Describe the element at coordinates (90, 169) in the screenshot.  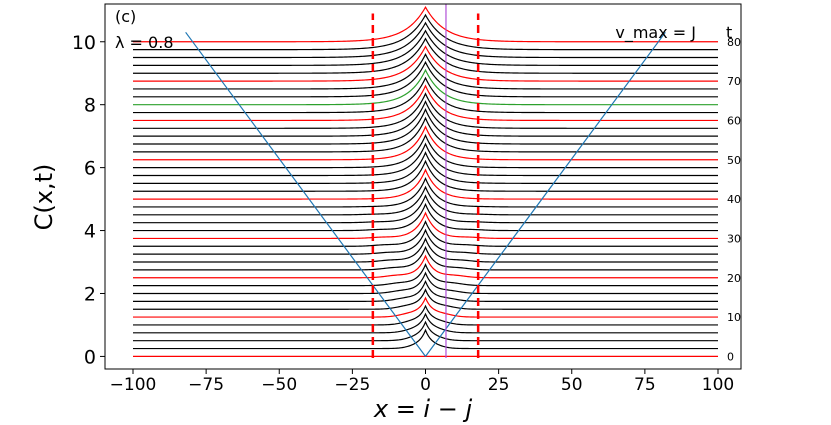
I see `y-tick-label: 6` at that location.